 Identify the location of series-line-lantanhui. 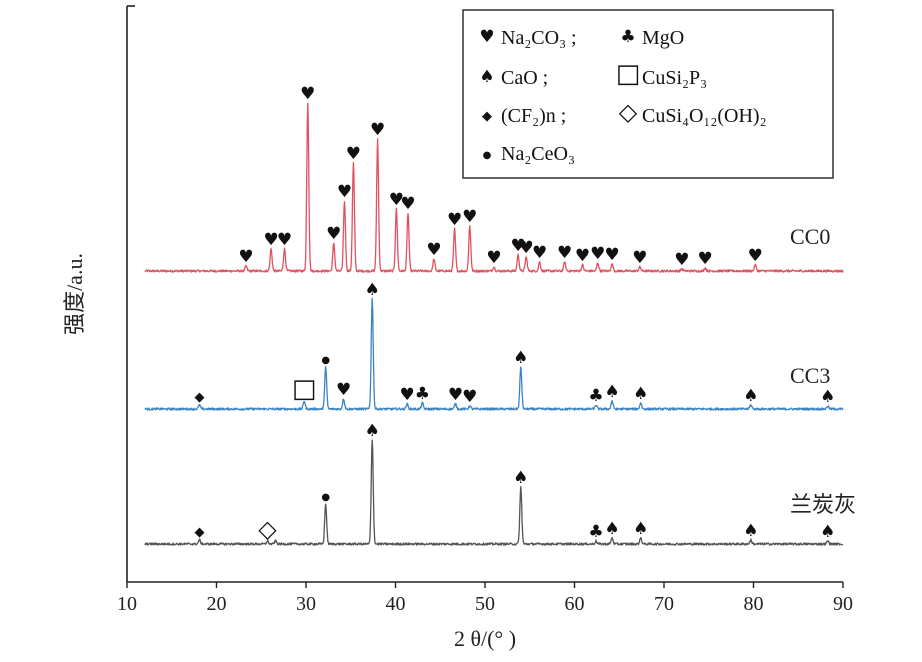
(494, 492).